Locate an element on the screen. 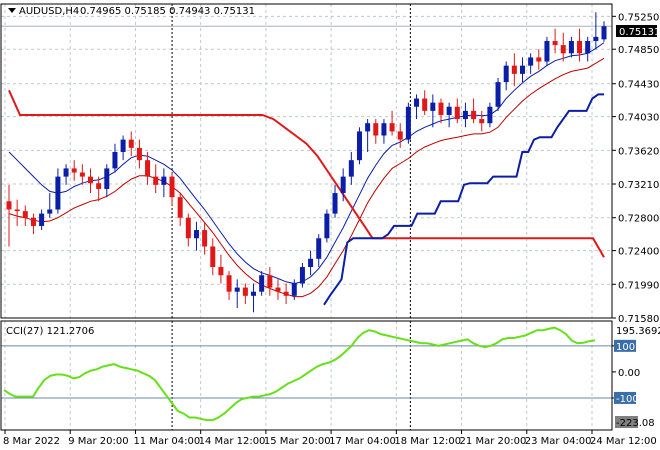 Image resolution: width=660 pixels, height=450 pixels. x-tick-label: 14 Mar 12:00 is located at coordinates (232, 441).